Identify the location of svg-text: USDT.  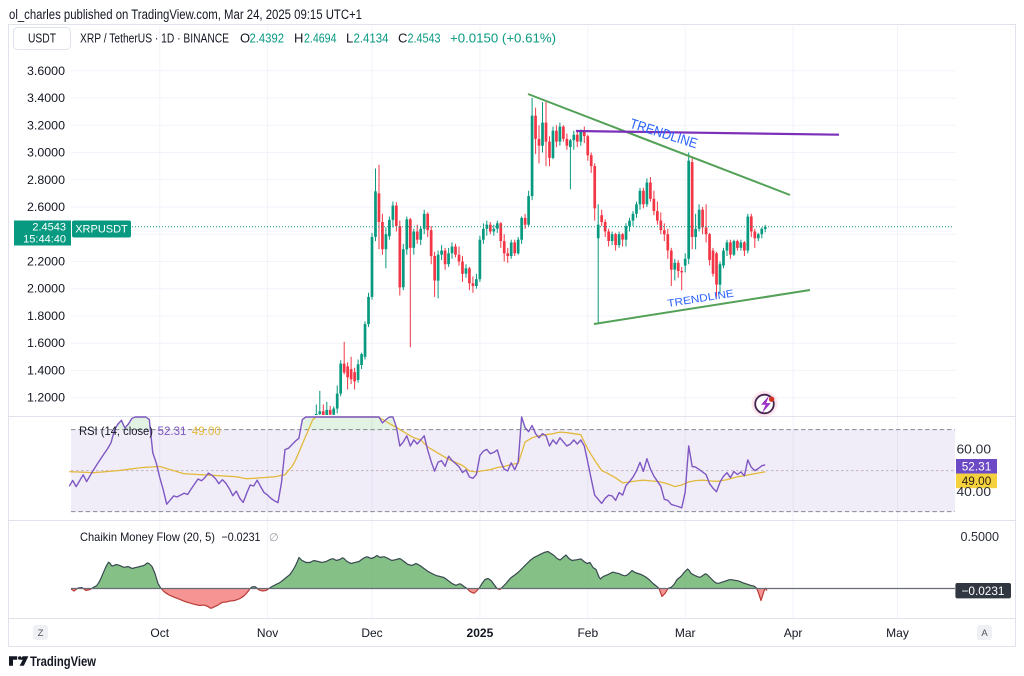
(42, 39).